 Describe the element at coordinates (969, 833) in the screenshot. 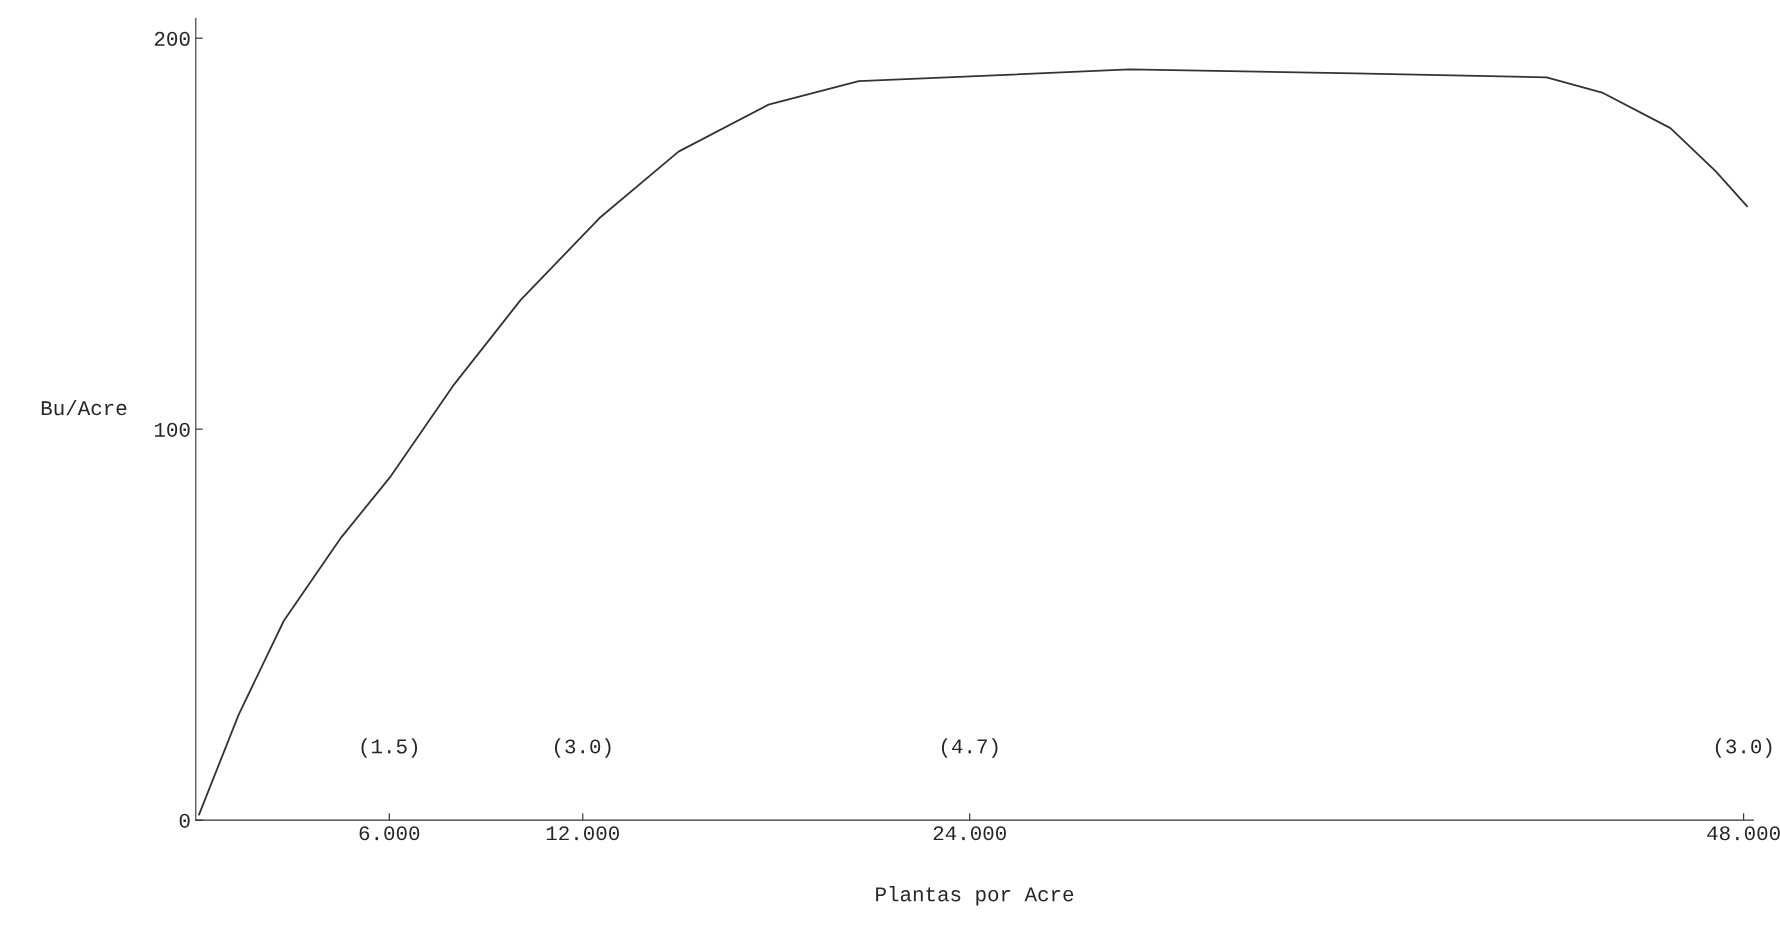

I see `x-tick-label: 24.000` at that location.